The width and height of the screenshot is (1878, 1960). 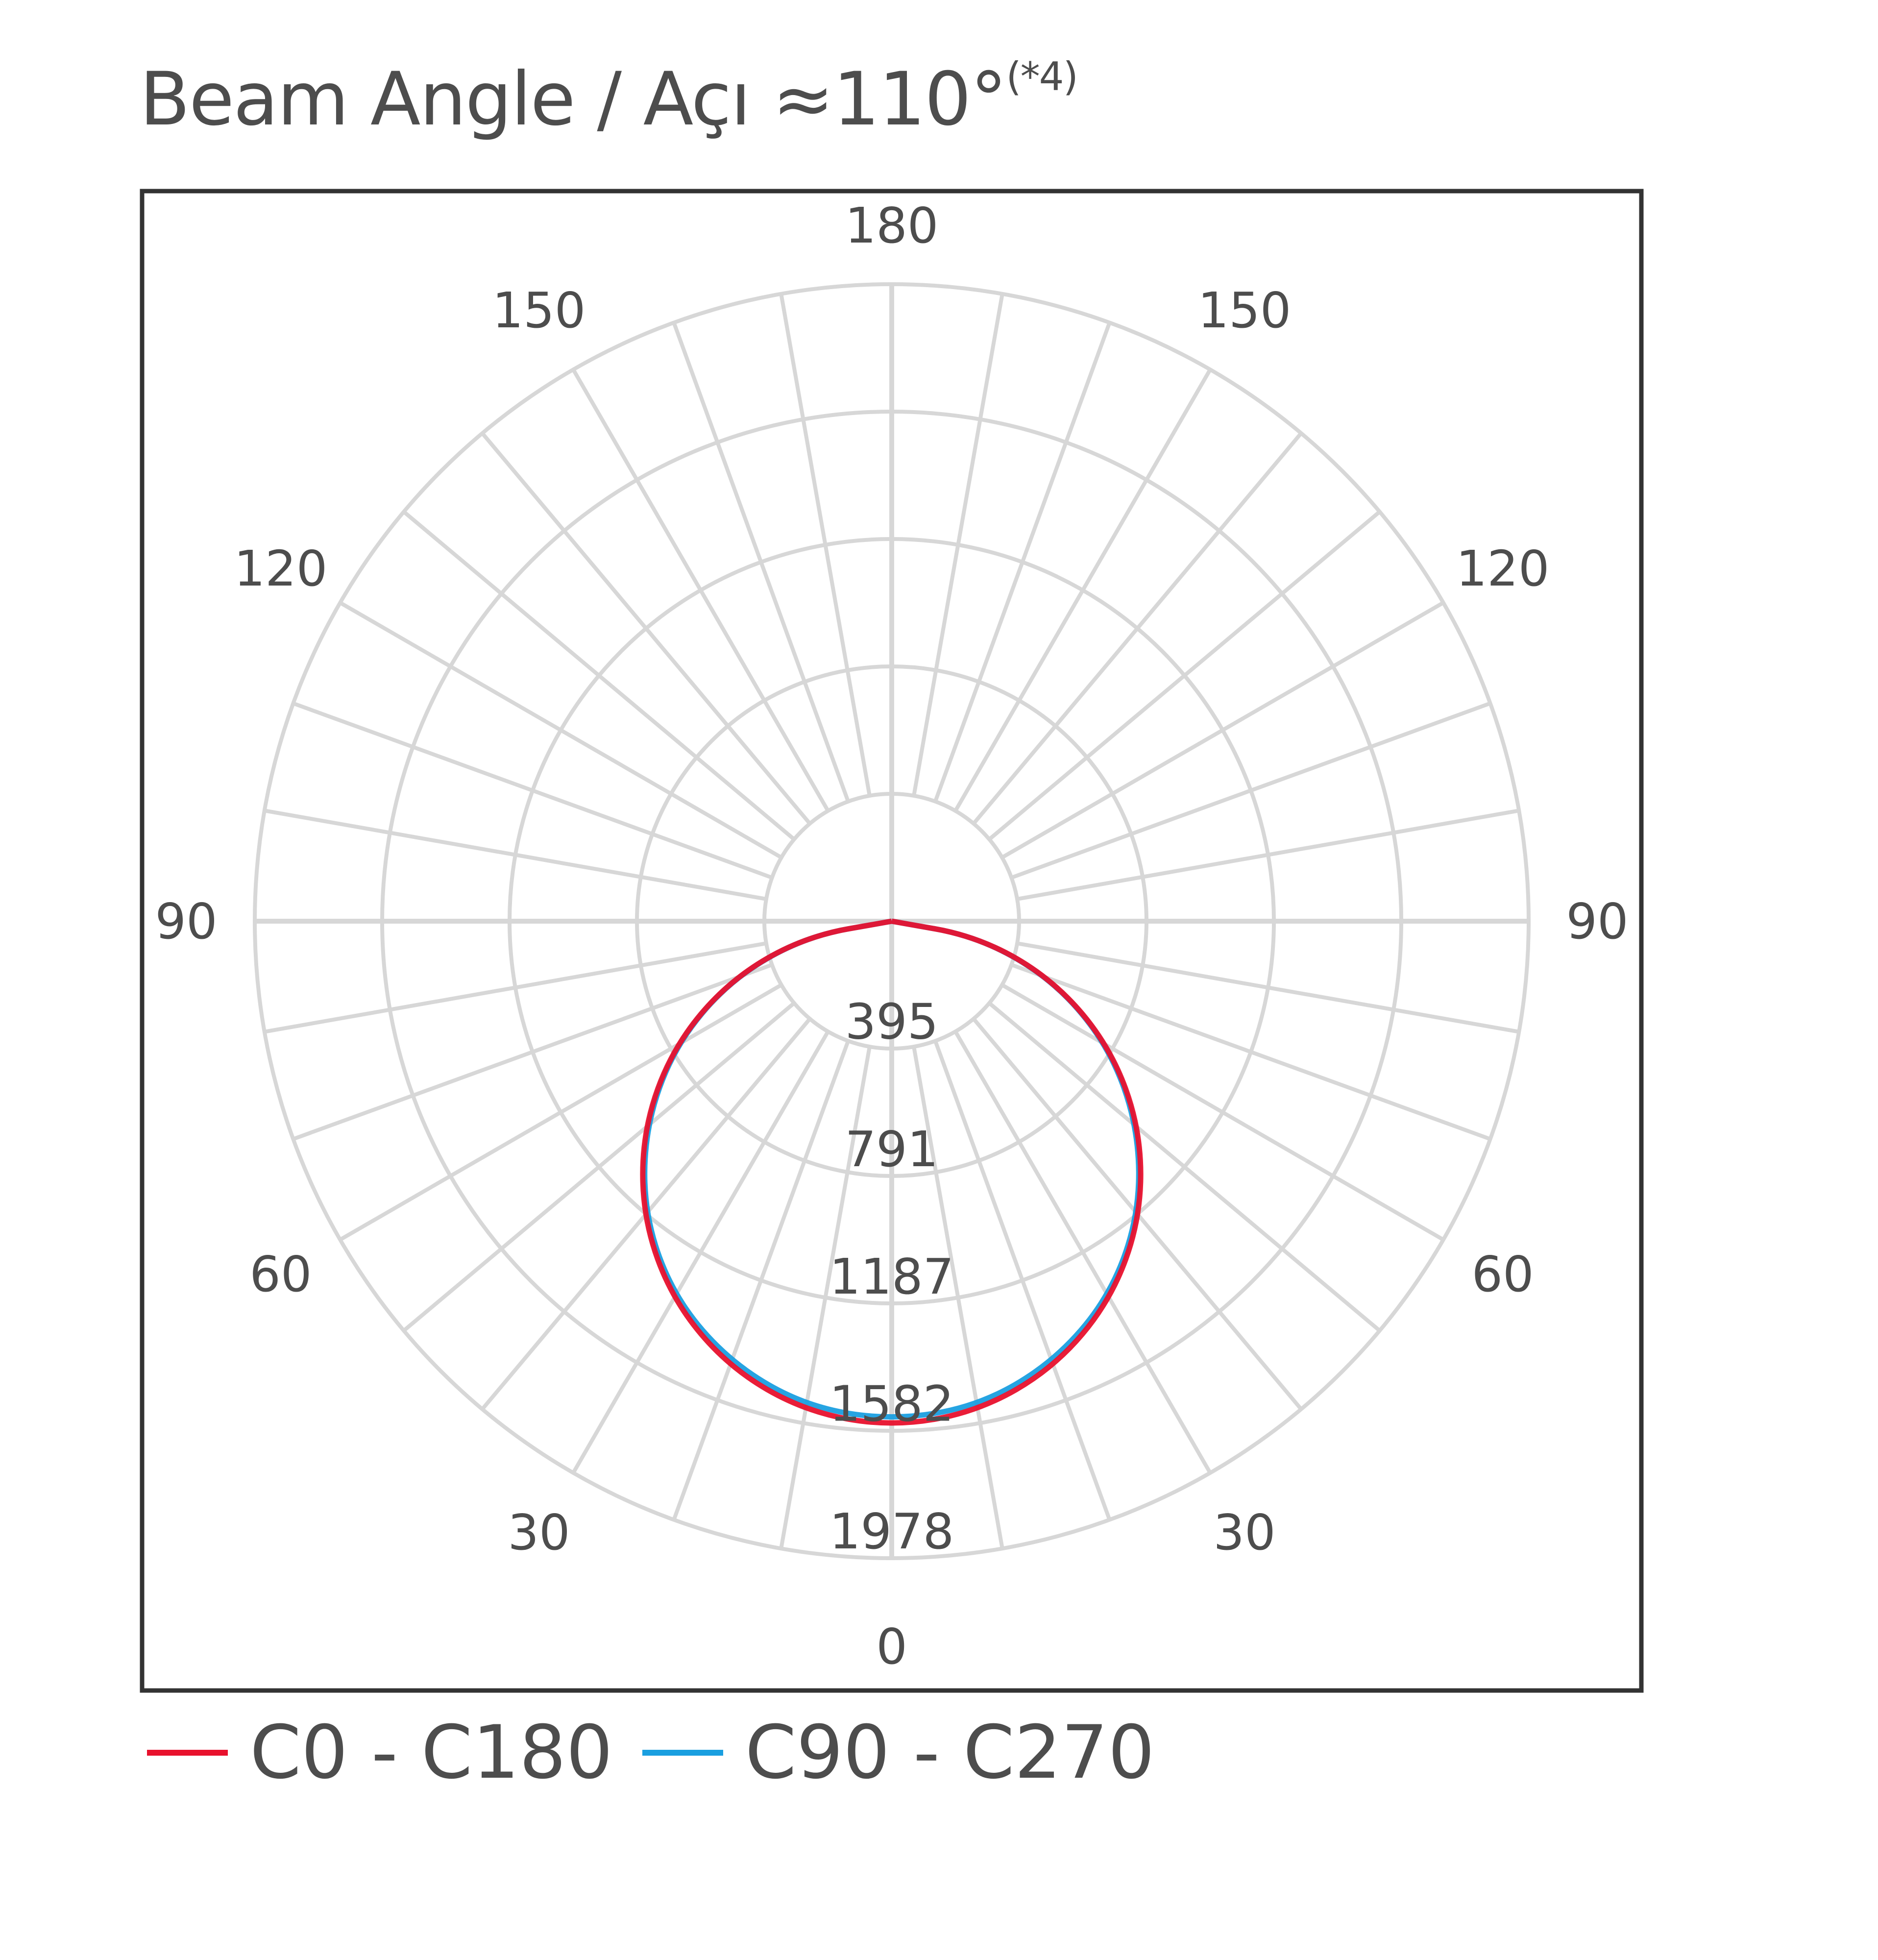 I want to click on legend-label-c90-c270: C90 - C270, so click(x=950, y=1752).